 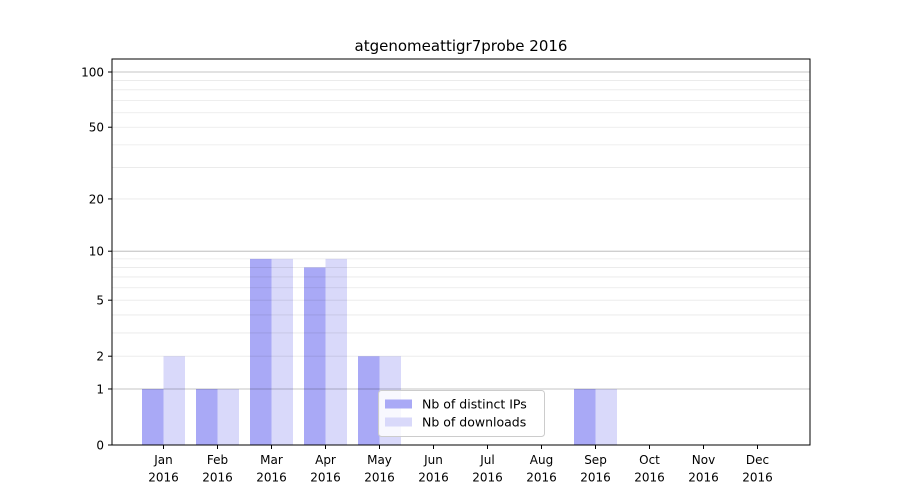 What do you see at coordinates (369, 400) in the screenshot?
I see `bar--distinct-ips-may-2016` at bounding box center [369, 400].